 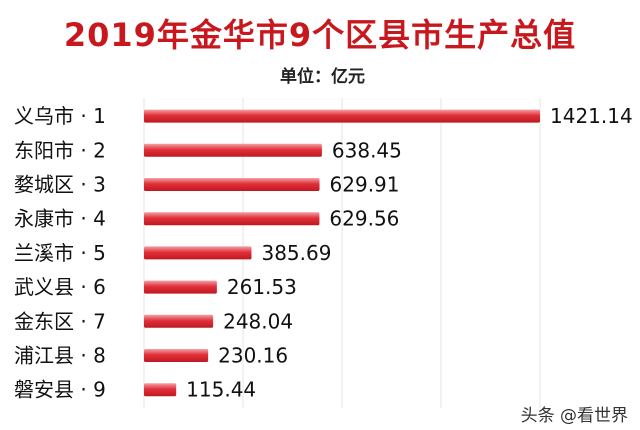 What do you see at coordinates (364, 219) in the screenshot?
I see `value-label-4: 629.56` at bounding box center [364, 219].